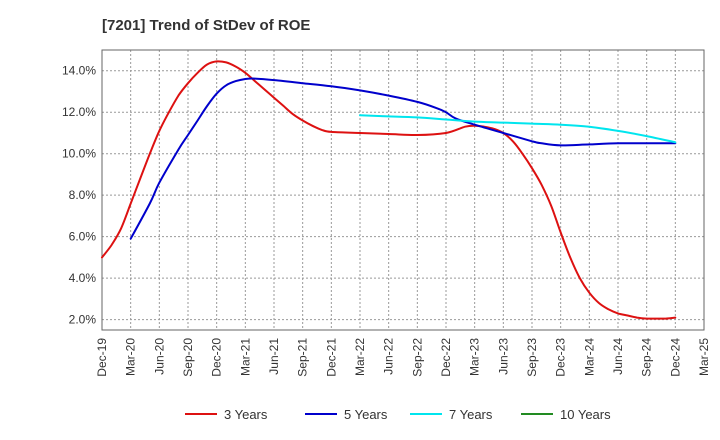 This screenshot has height=440, width=720. I want to click on x-tick-label: Dec-24, so click(675, 357).